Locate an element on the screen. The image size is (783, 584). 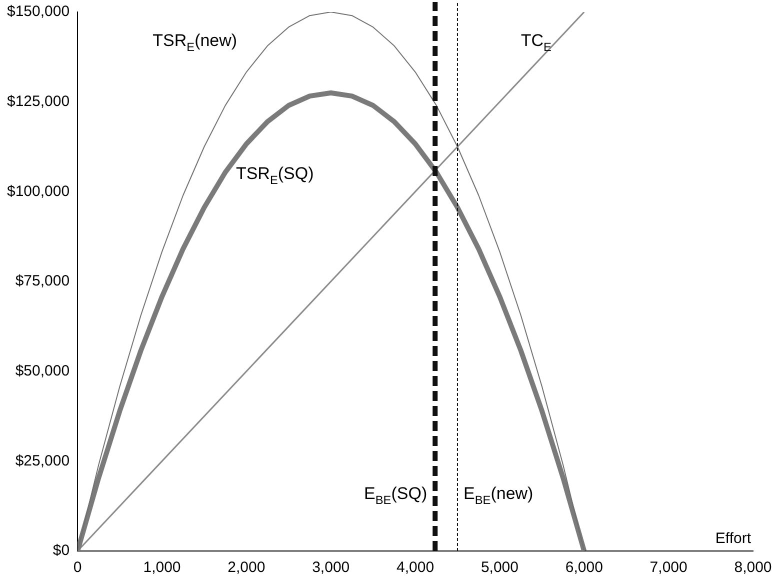
y-tick-label: $125,000 is located at coordinates (38, 101).